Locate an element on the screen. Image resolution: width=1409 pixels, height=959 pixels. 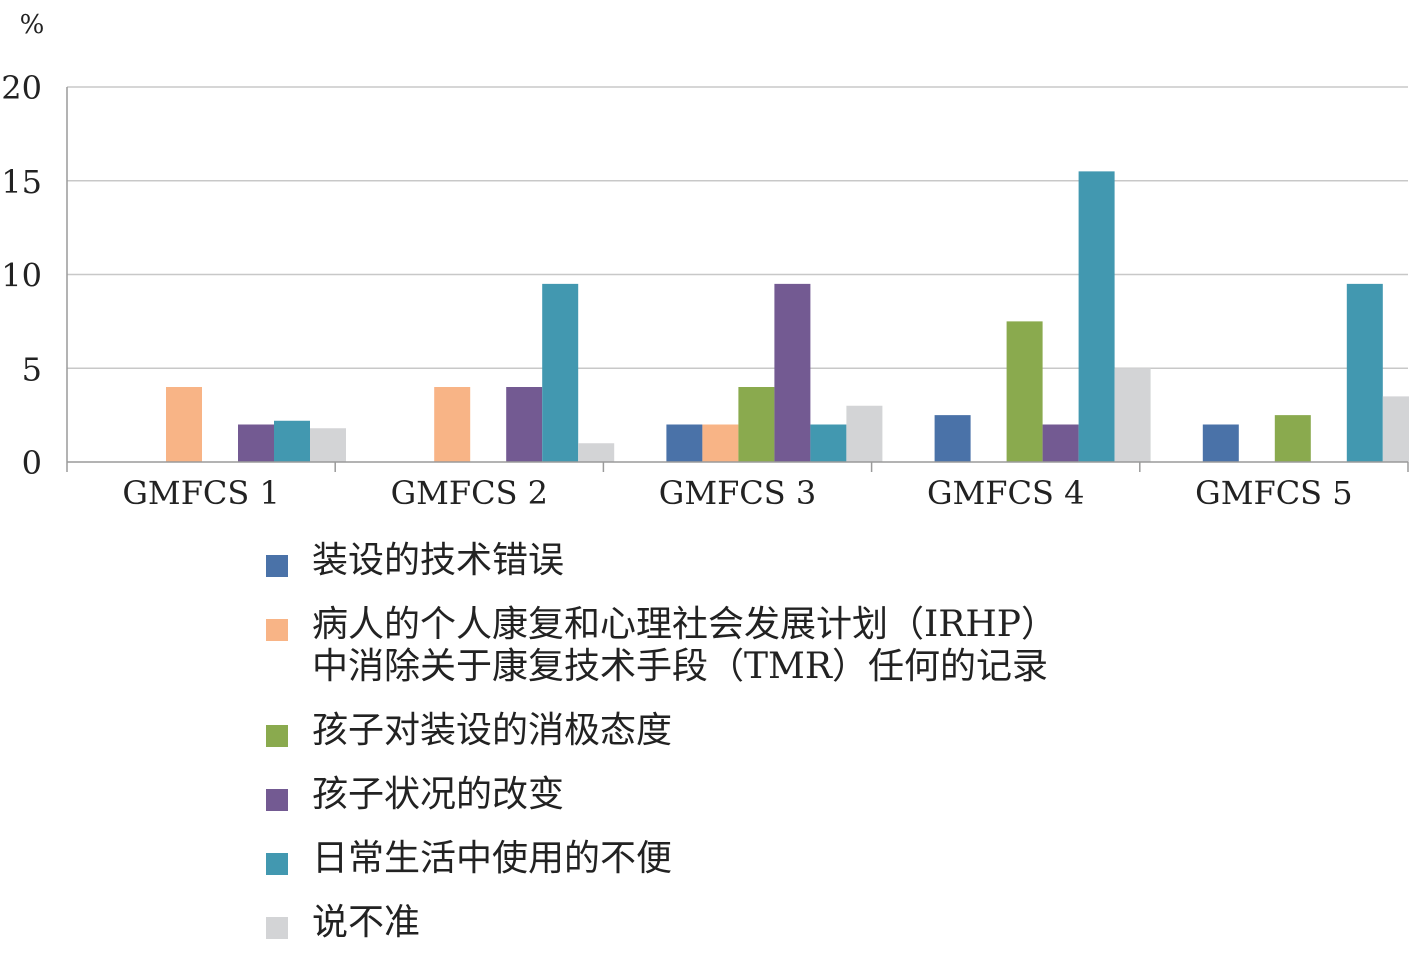
y-tick-label: 10 is located at coordinates (21, 276).